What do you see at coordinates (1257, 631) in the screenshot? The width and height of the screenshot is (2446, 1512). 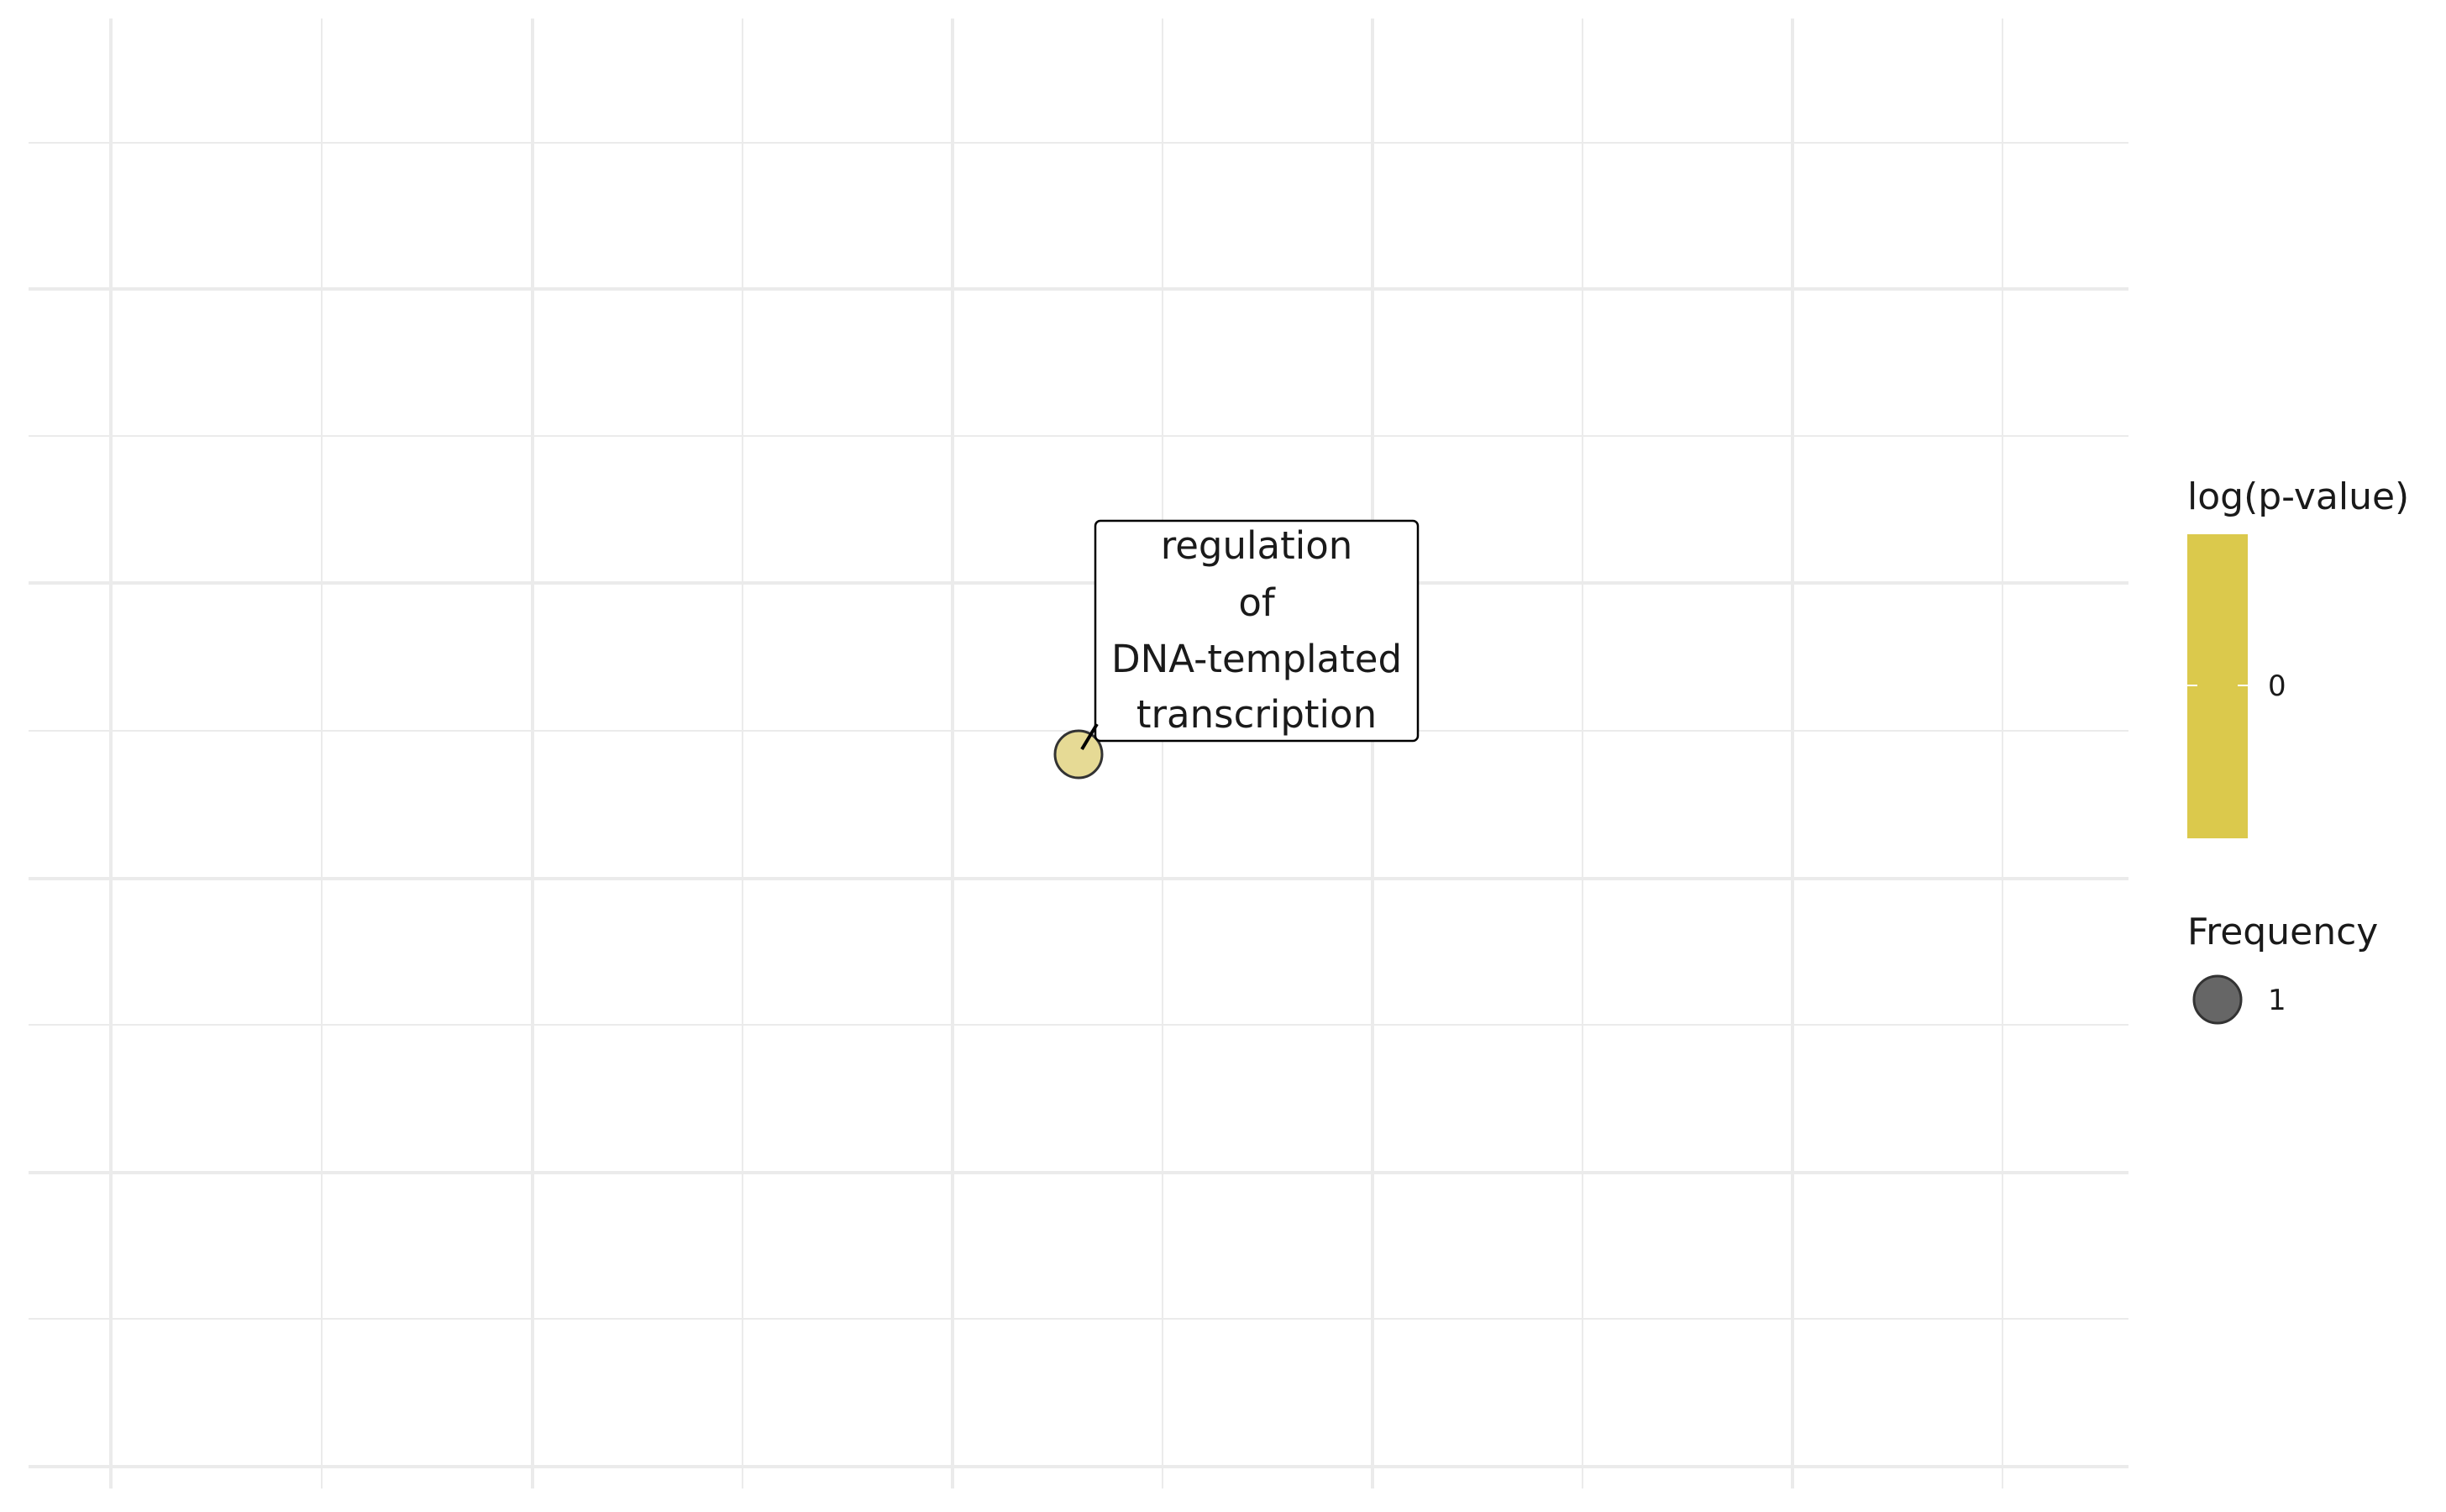 I see `point-label-box` at bounding box center [1257, 631].